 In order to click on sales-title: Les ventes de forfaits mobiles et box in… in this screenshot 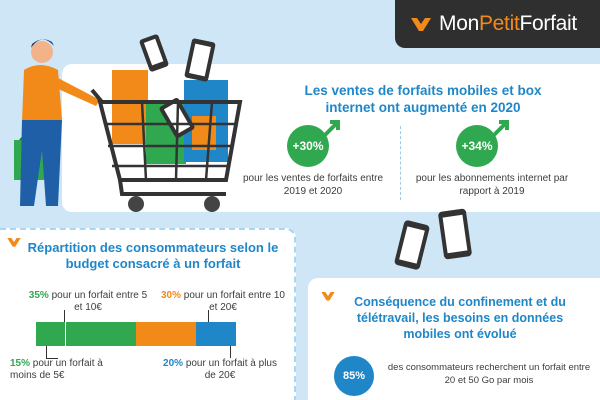, I will do `click(423, 99)`.